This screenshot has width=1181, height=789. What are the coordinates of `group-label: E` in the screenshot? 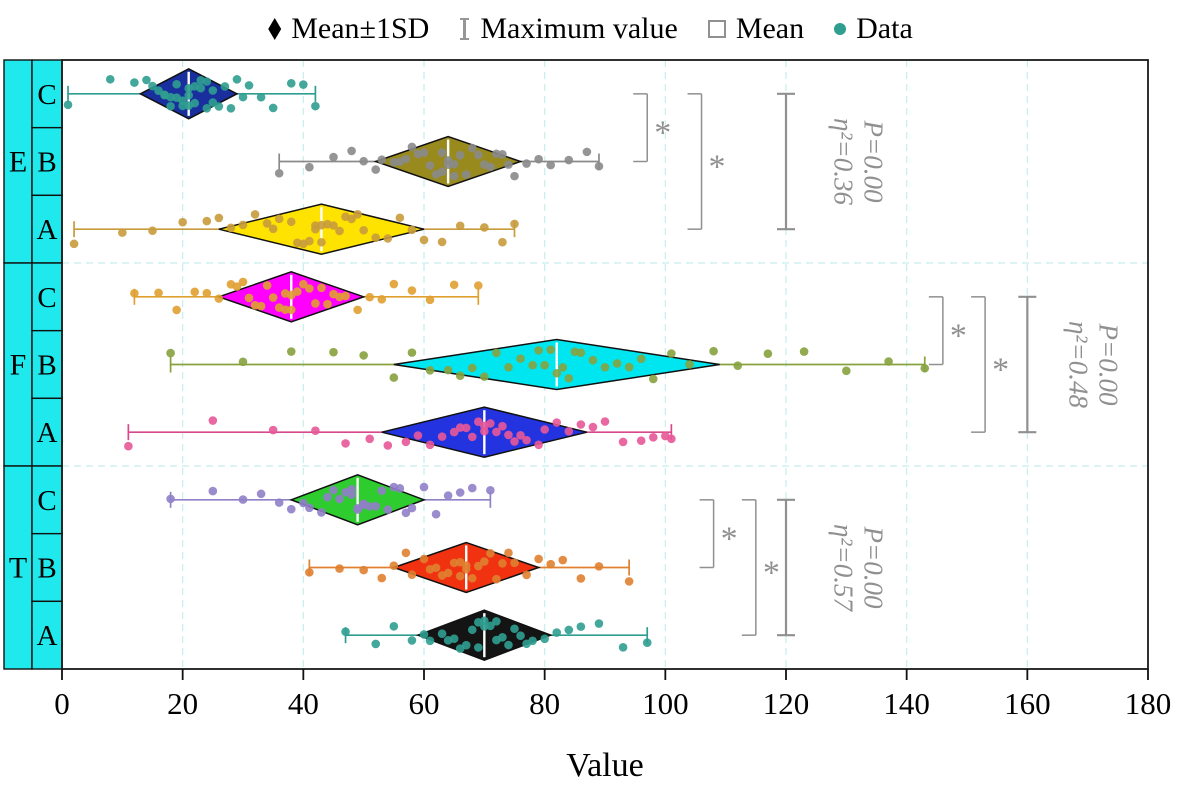 It's located at (18, 162).